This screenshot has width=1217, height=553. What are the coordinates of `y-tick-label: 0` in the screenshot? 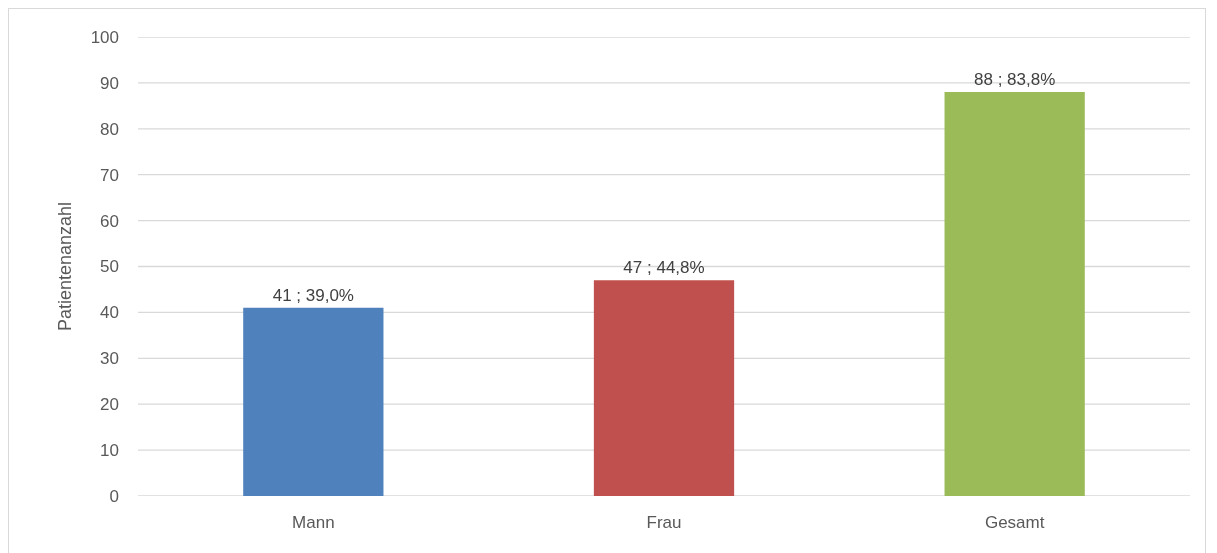 It's located at (114, 496).